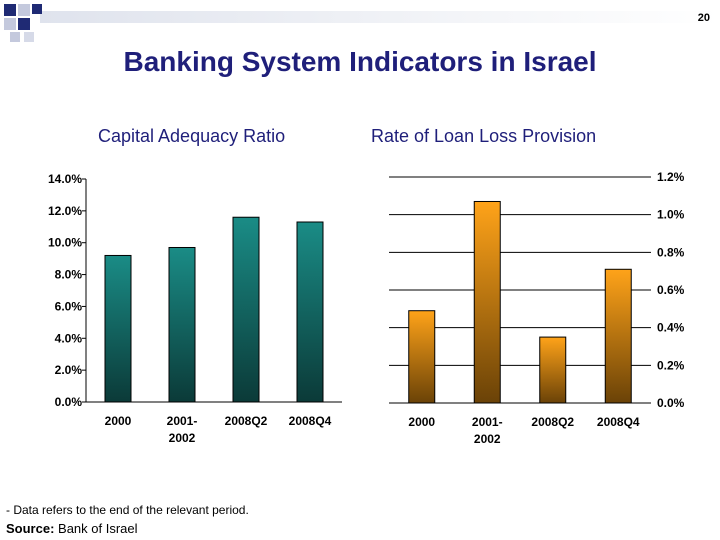 This screenshot has height=540, width=720. I want to click on source-label: Source:, so click(30, 528).